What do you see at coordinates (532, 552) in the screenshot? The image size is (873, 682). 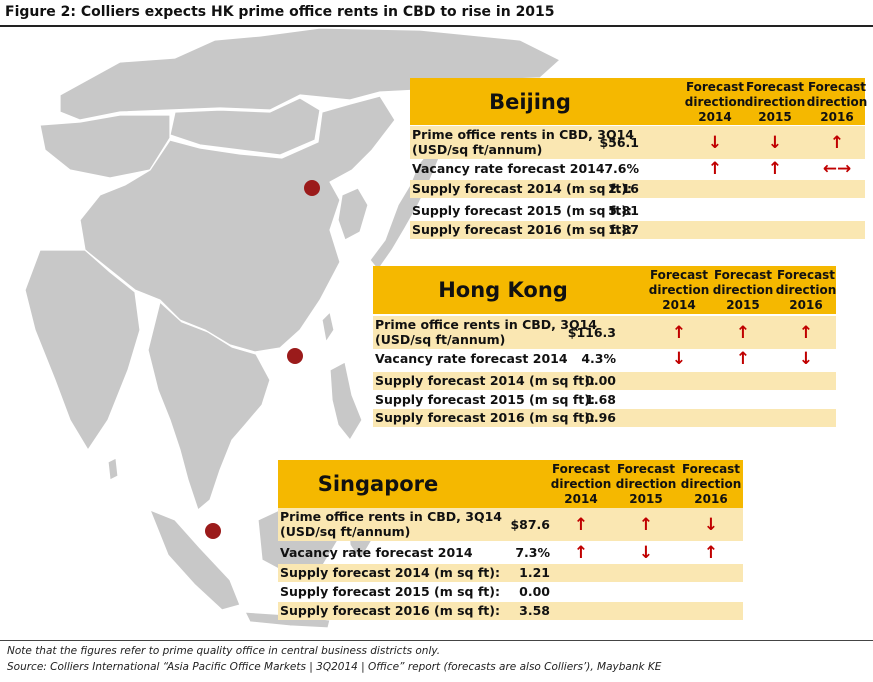 I see `row-value: 7.3%` at bounding box center [532, 552].